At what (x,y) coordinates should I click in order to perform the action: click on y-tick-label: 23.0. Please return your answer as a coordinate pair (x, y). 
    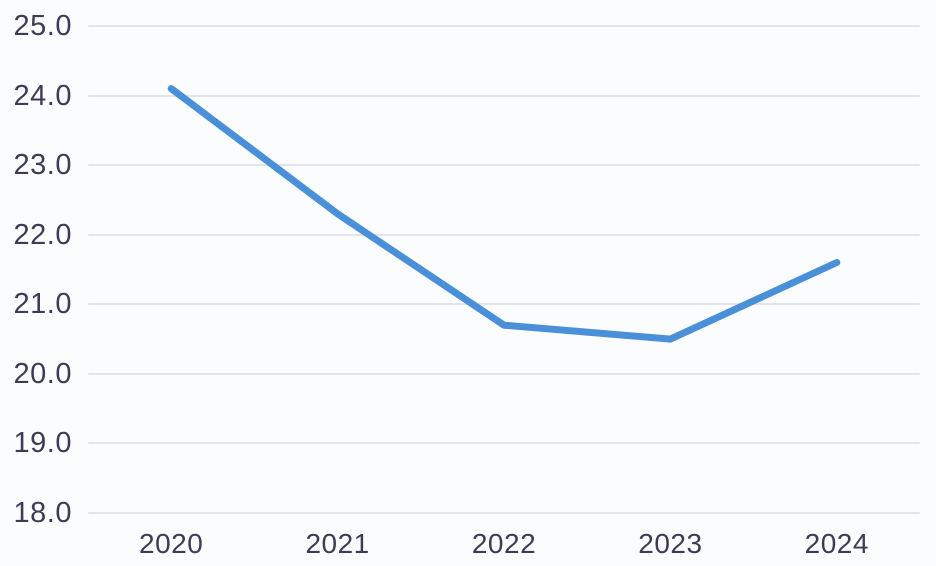
    Looking at the image, I should click on (42, 165).